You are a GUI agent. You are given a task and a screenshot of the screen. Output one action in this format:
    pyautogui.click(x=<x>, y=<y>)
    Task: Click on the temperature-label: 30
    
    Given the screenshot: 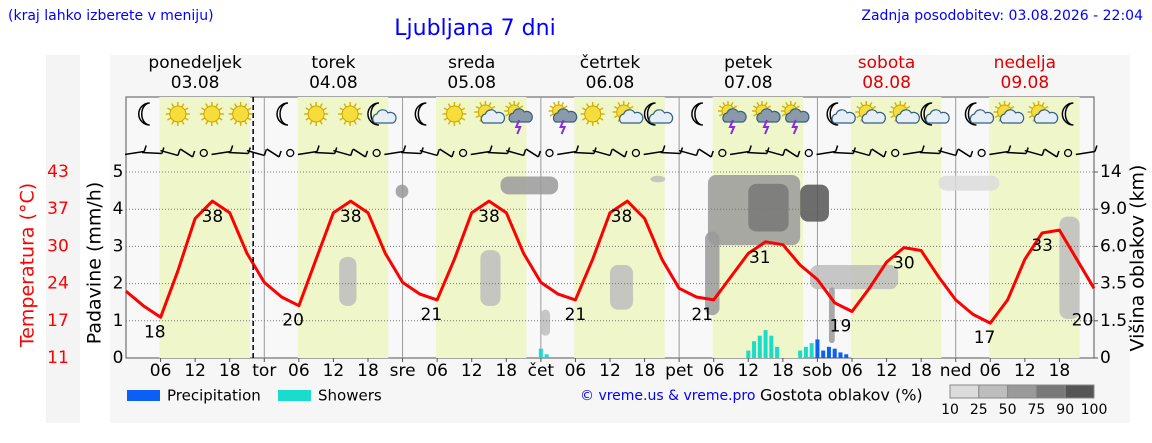 What is the action you would take?
    pyautogui.click(x=904, y=264)
    